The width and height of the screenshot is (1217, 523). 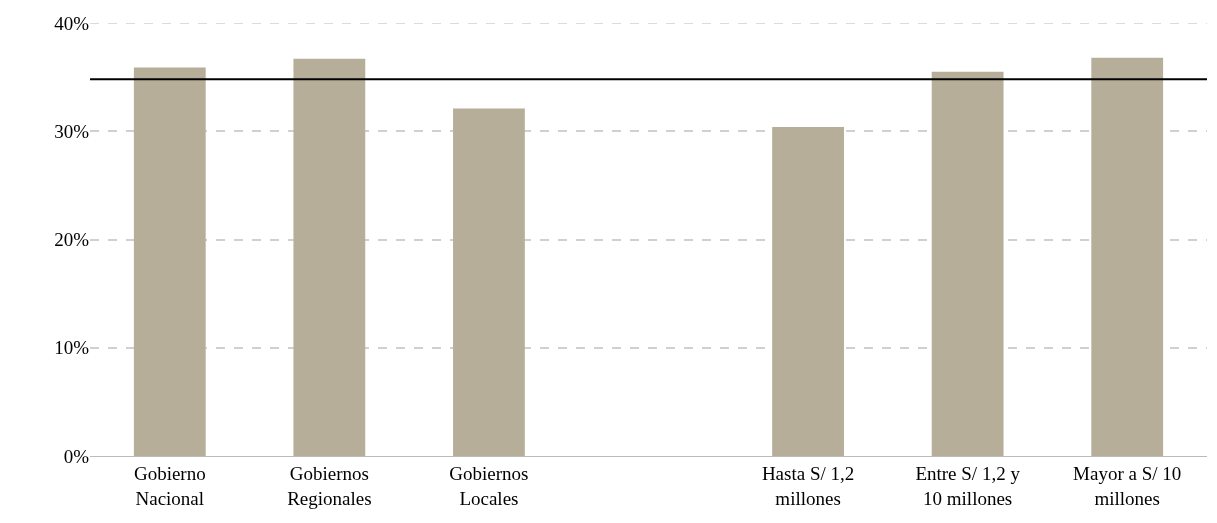 I want to click on x-tick-label: Gobiernos Locales, so click(x=489, y=485).